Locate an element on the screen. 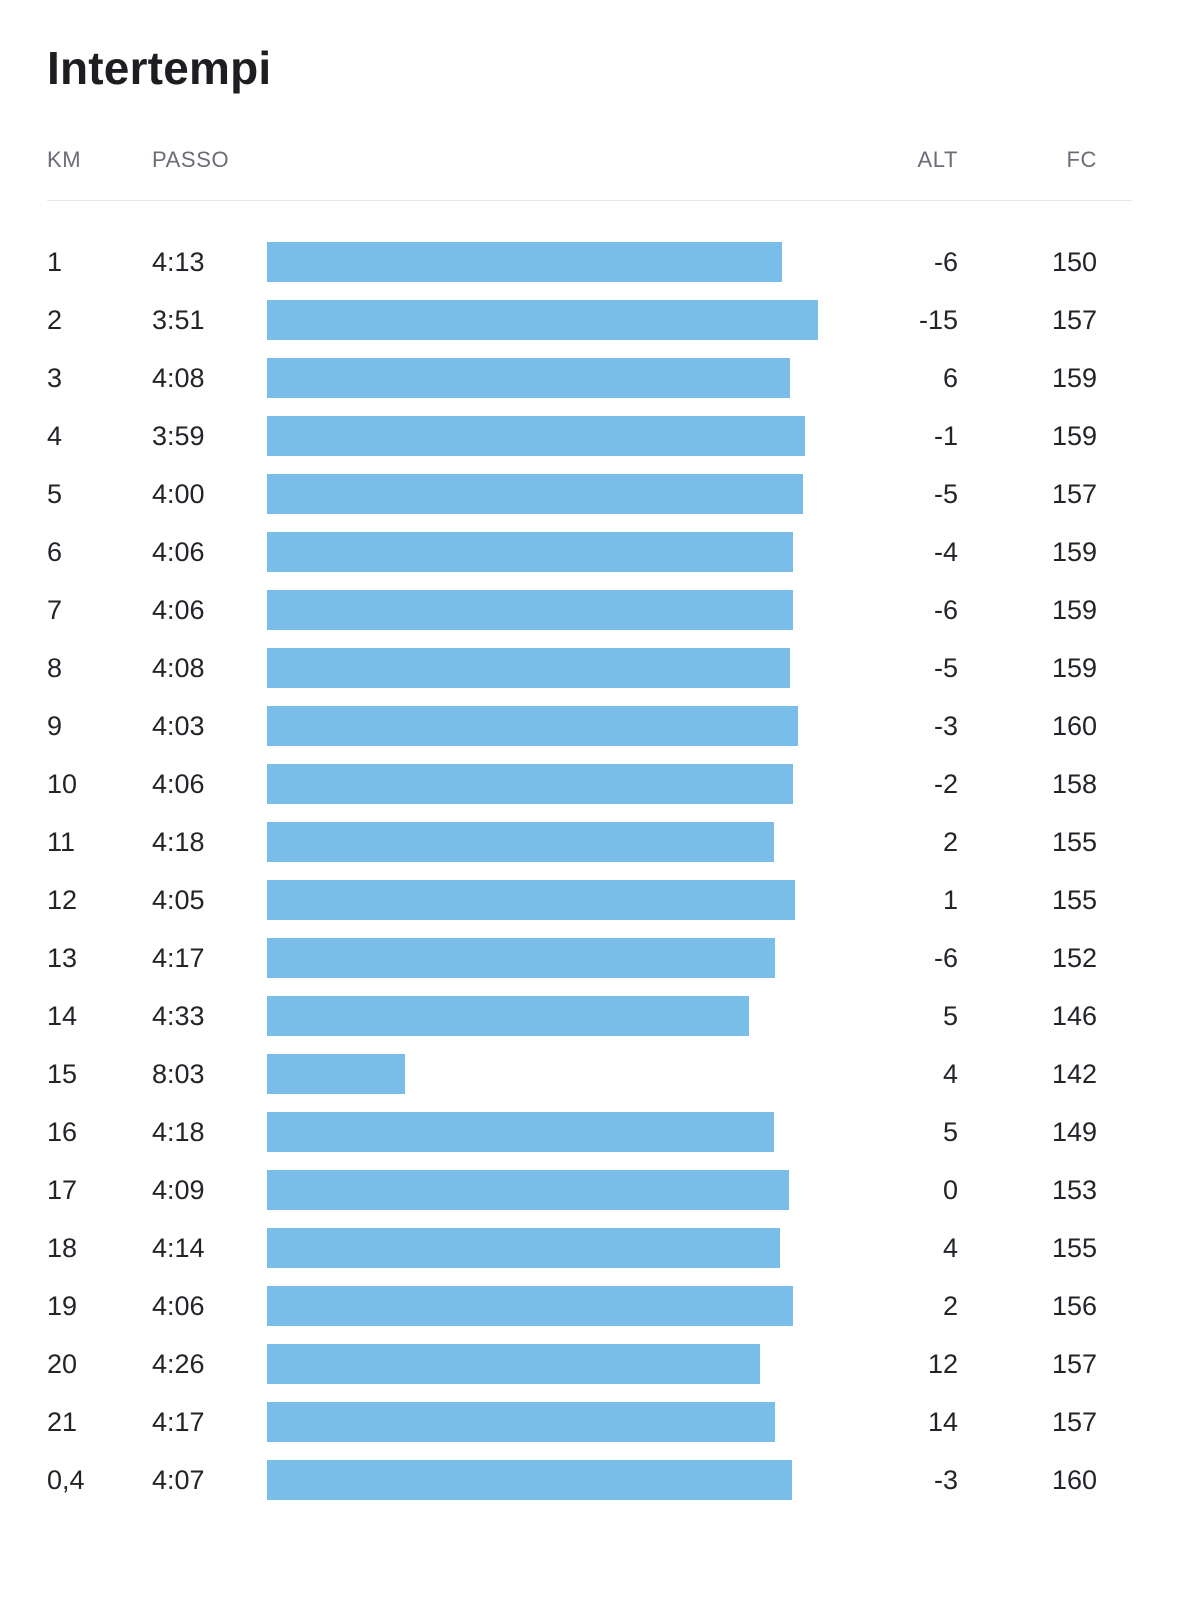 Image resolution: width=1179 pixels, height=1615 pixels. table-row: 5 4:00 -5 157 is located at coordinates (589, 494).